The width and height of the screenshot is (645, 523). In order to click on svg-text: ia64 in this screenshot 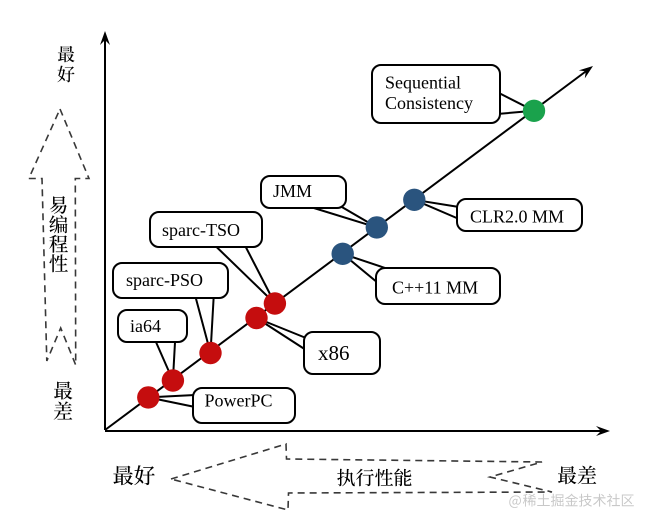, I will do `click(145, 326)`.